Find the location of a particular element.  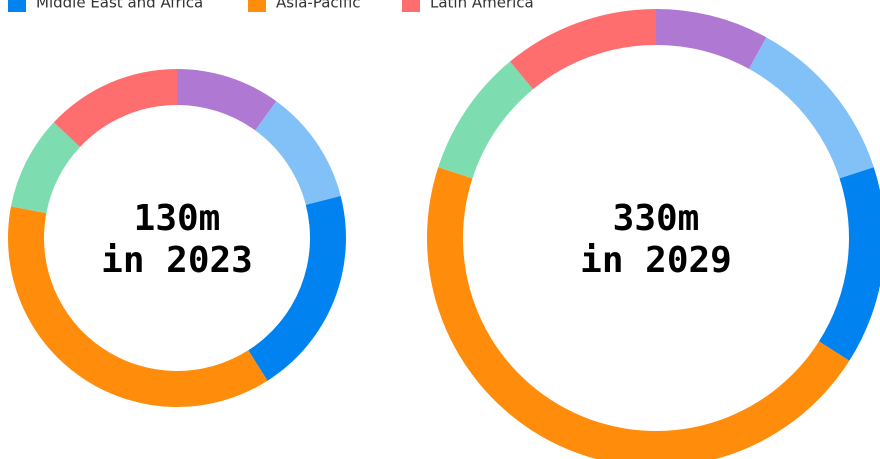

center-label: in 2023 is located at coordinates (177, 260).